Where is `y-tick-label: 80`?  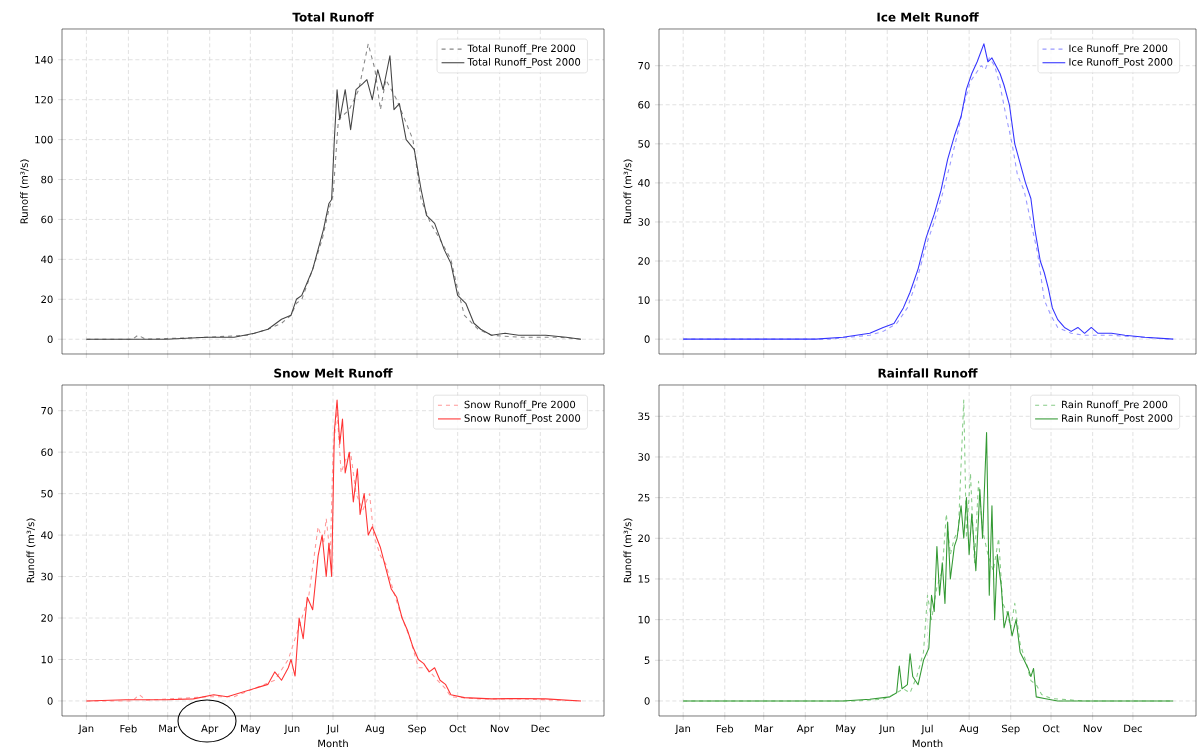 y-tick-label: 80 is located at coordinates (47, 179).